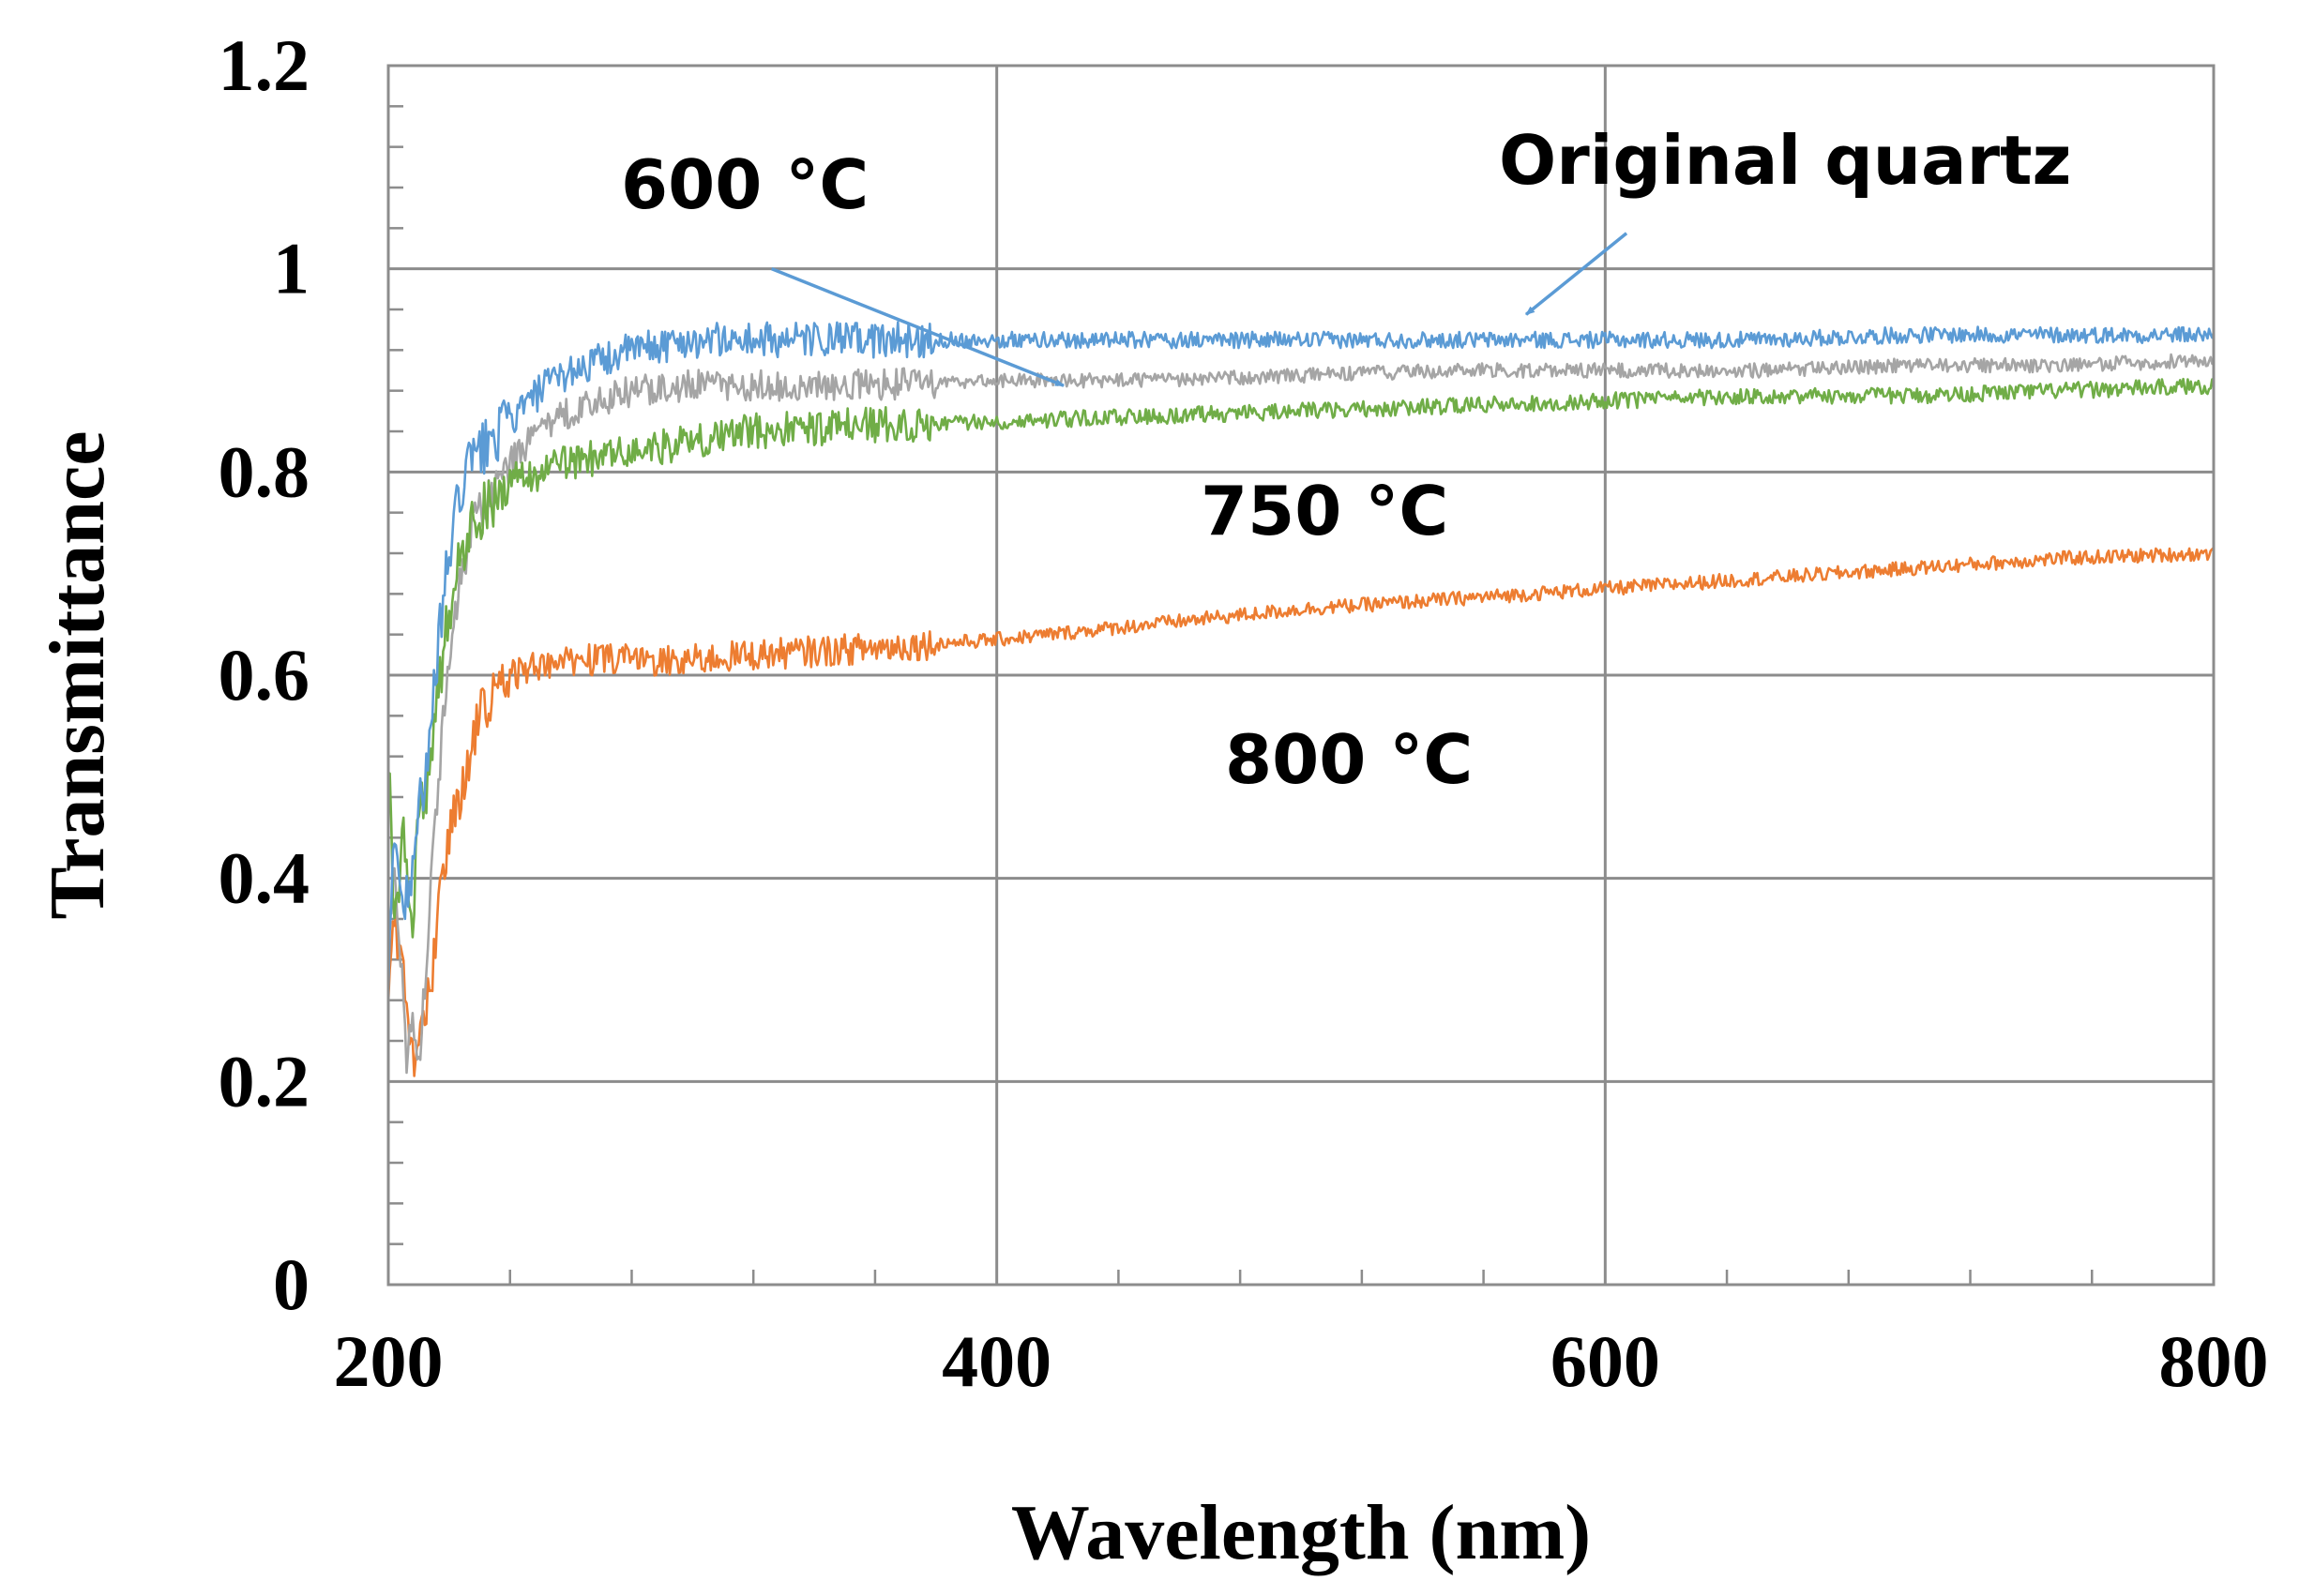  What do you see at coordinates (264, 1081) in the screenshot?
I see `y-tick-label: 0.2` at bounding box center [264, 1081].